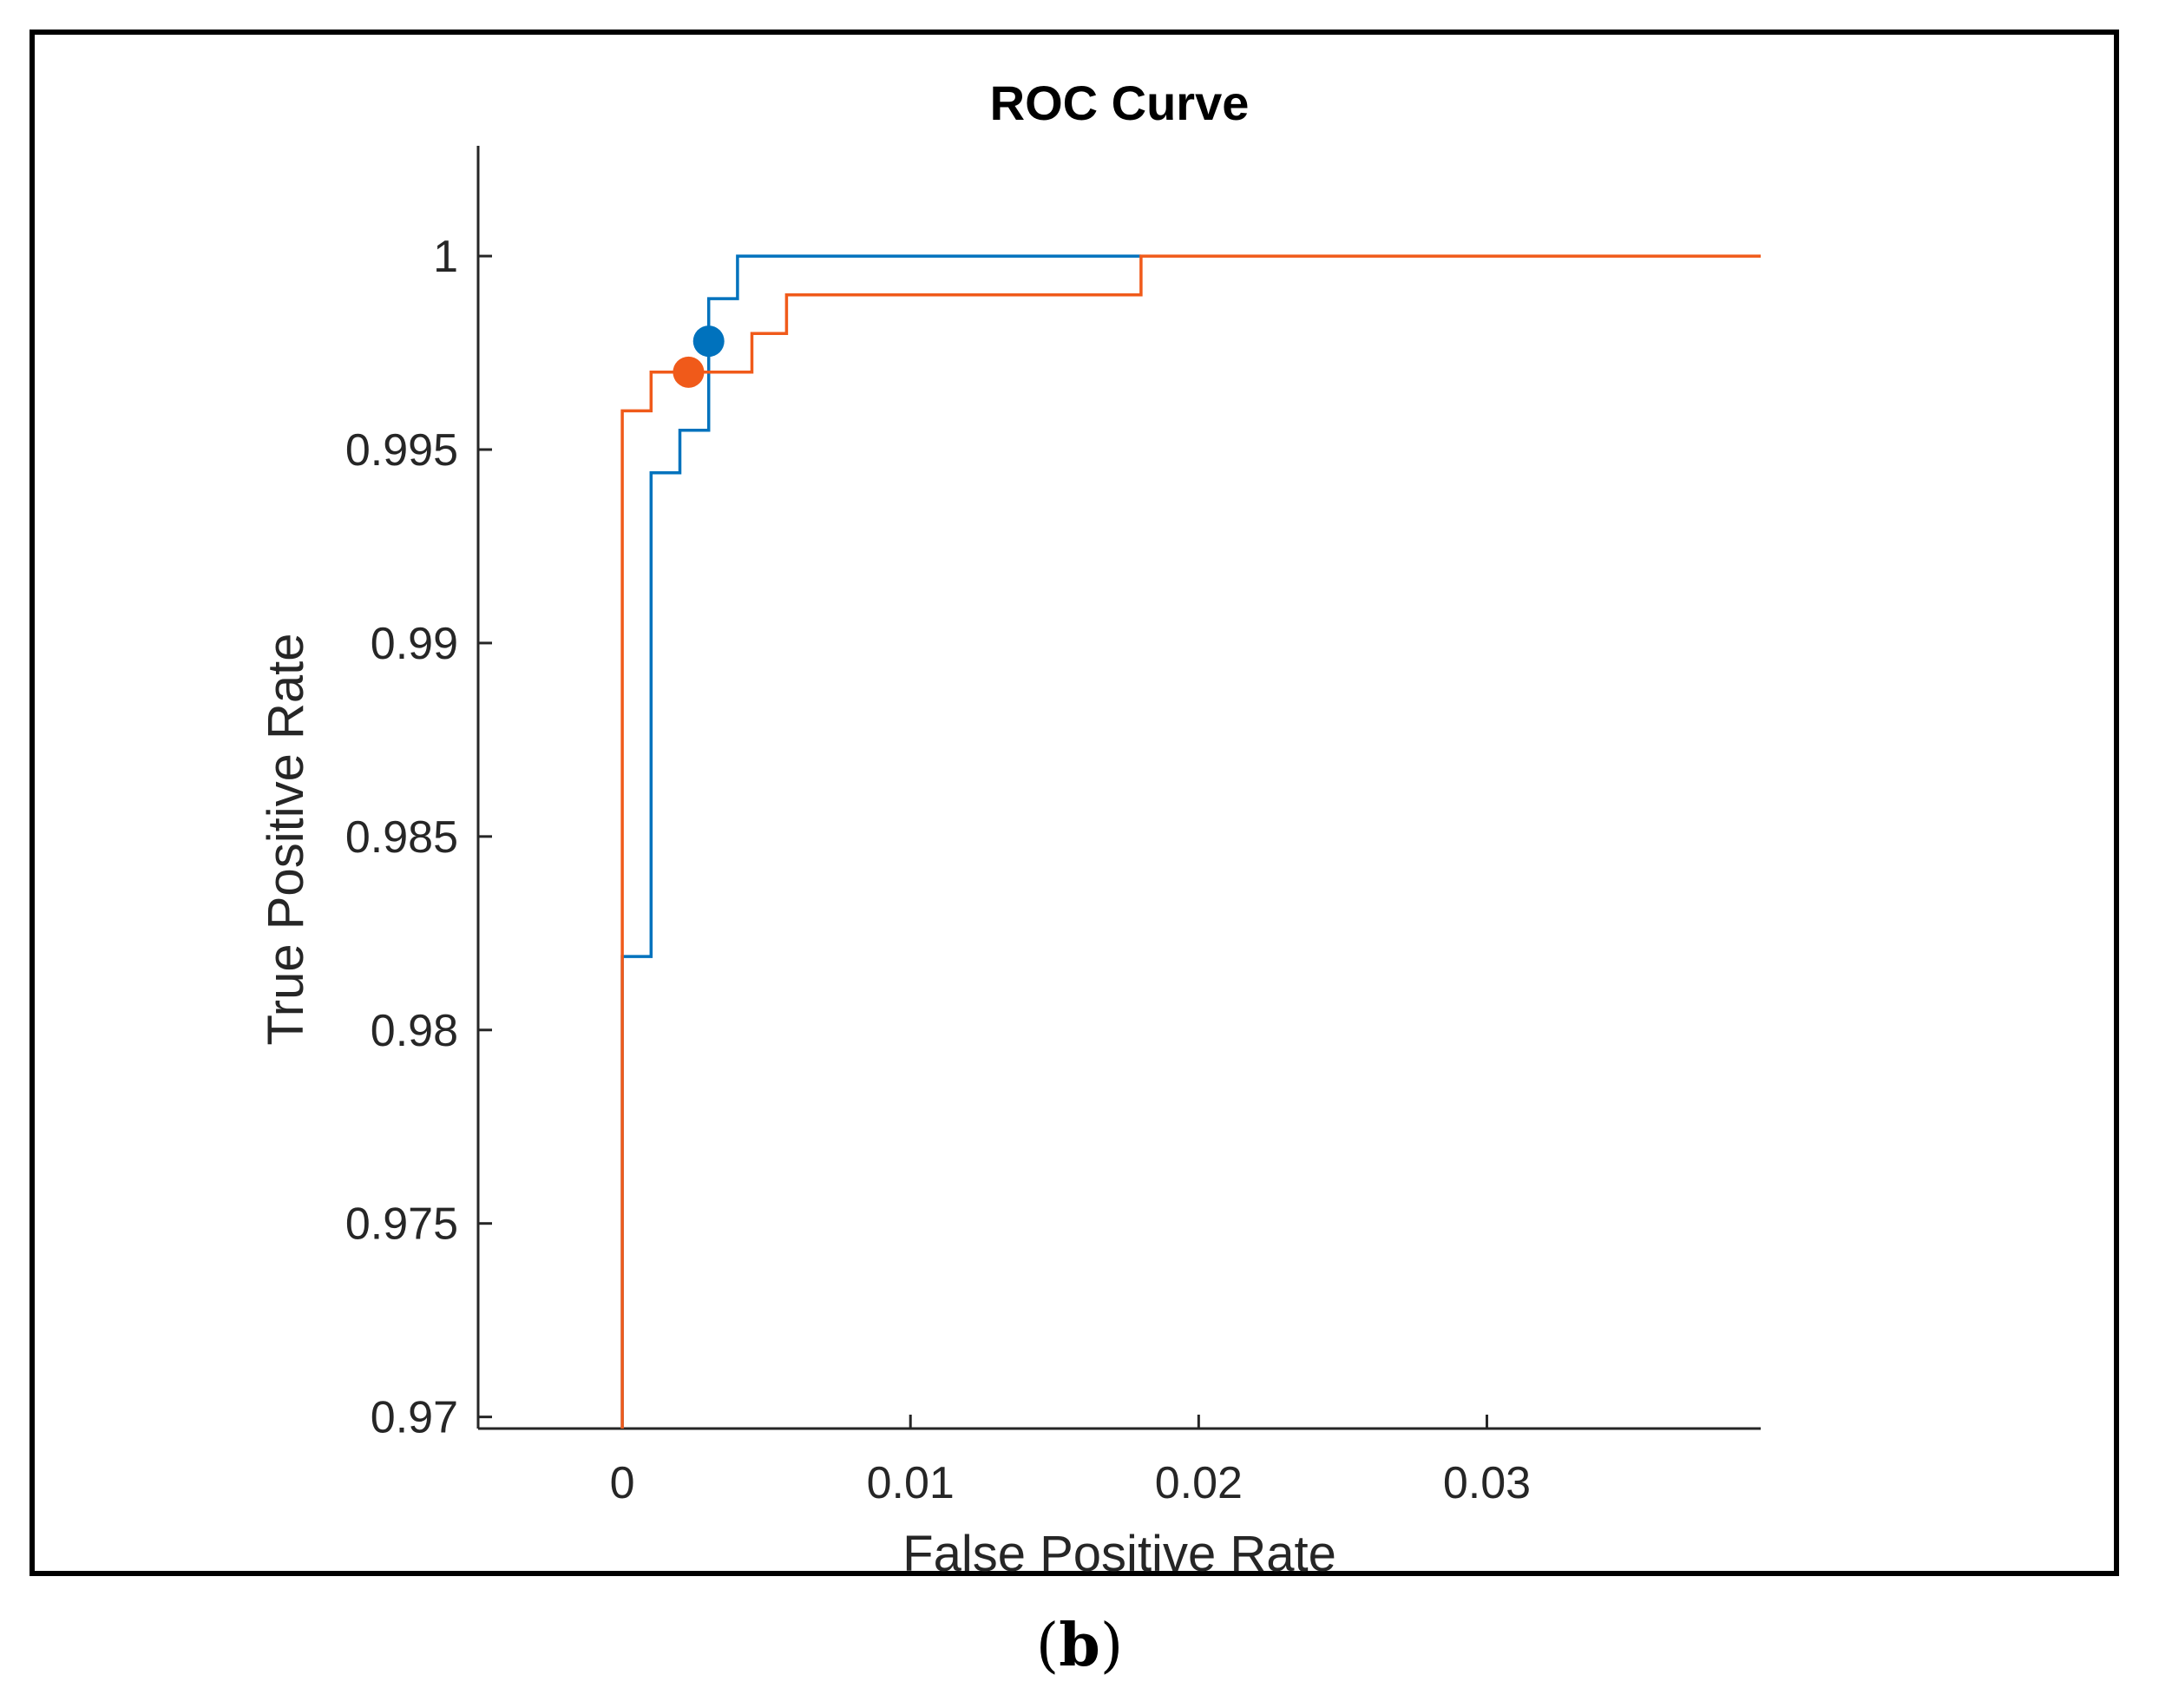  I want to click on y-tick-label: 0.98, so click(414, 1031).